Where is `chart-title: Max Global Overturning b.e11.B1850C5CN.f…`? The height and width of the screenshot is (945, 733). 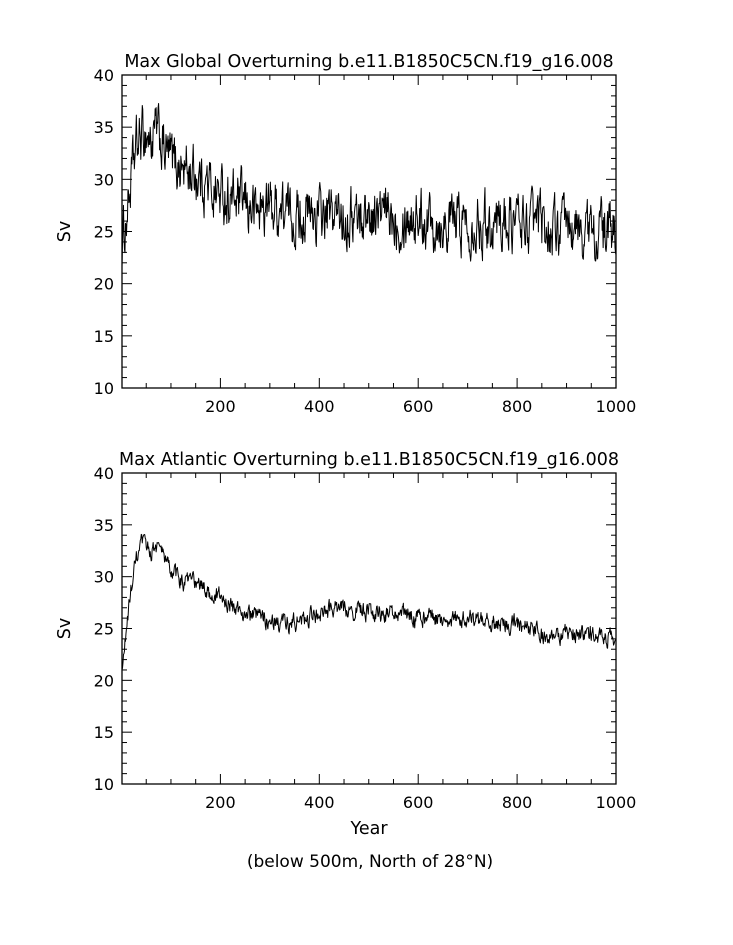
chart-title: Max Global Overturning b.e11.B1850C5CN.f… is located at coordinates (368, 62).